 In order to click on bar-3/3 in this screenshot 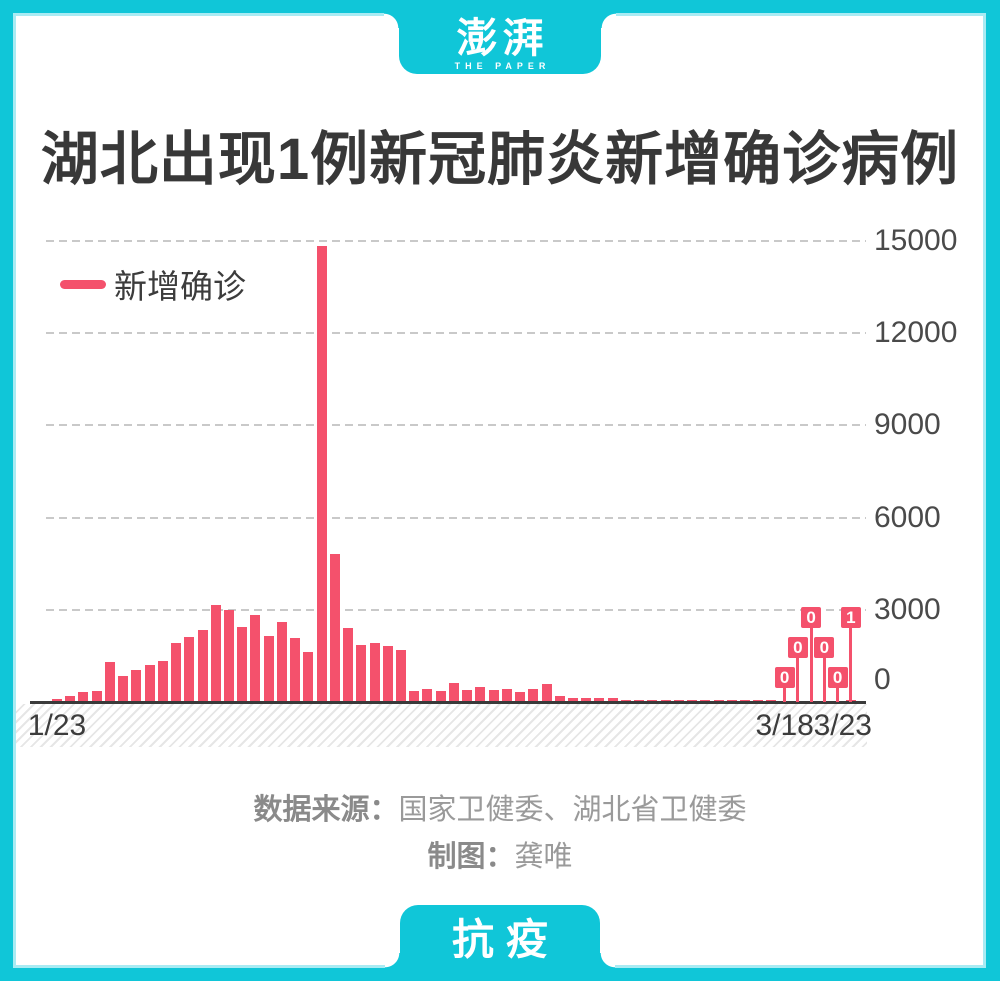, I will do `click(586, 700)`.